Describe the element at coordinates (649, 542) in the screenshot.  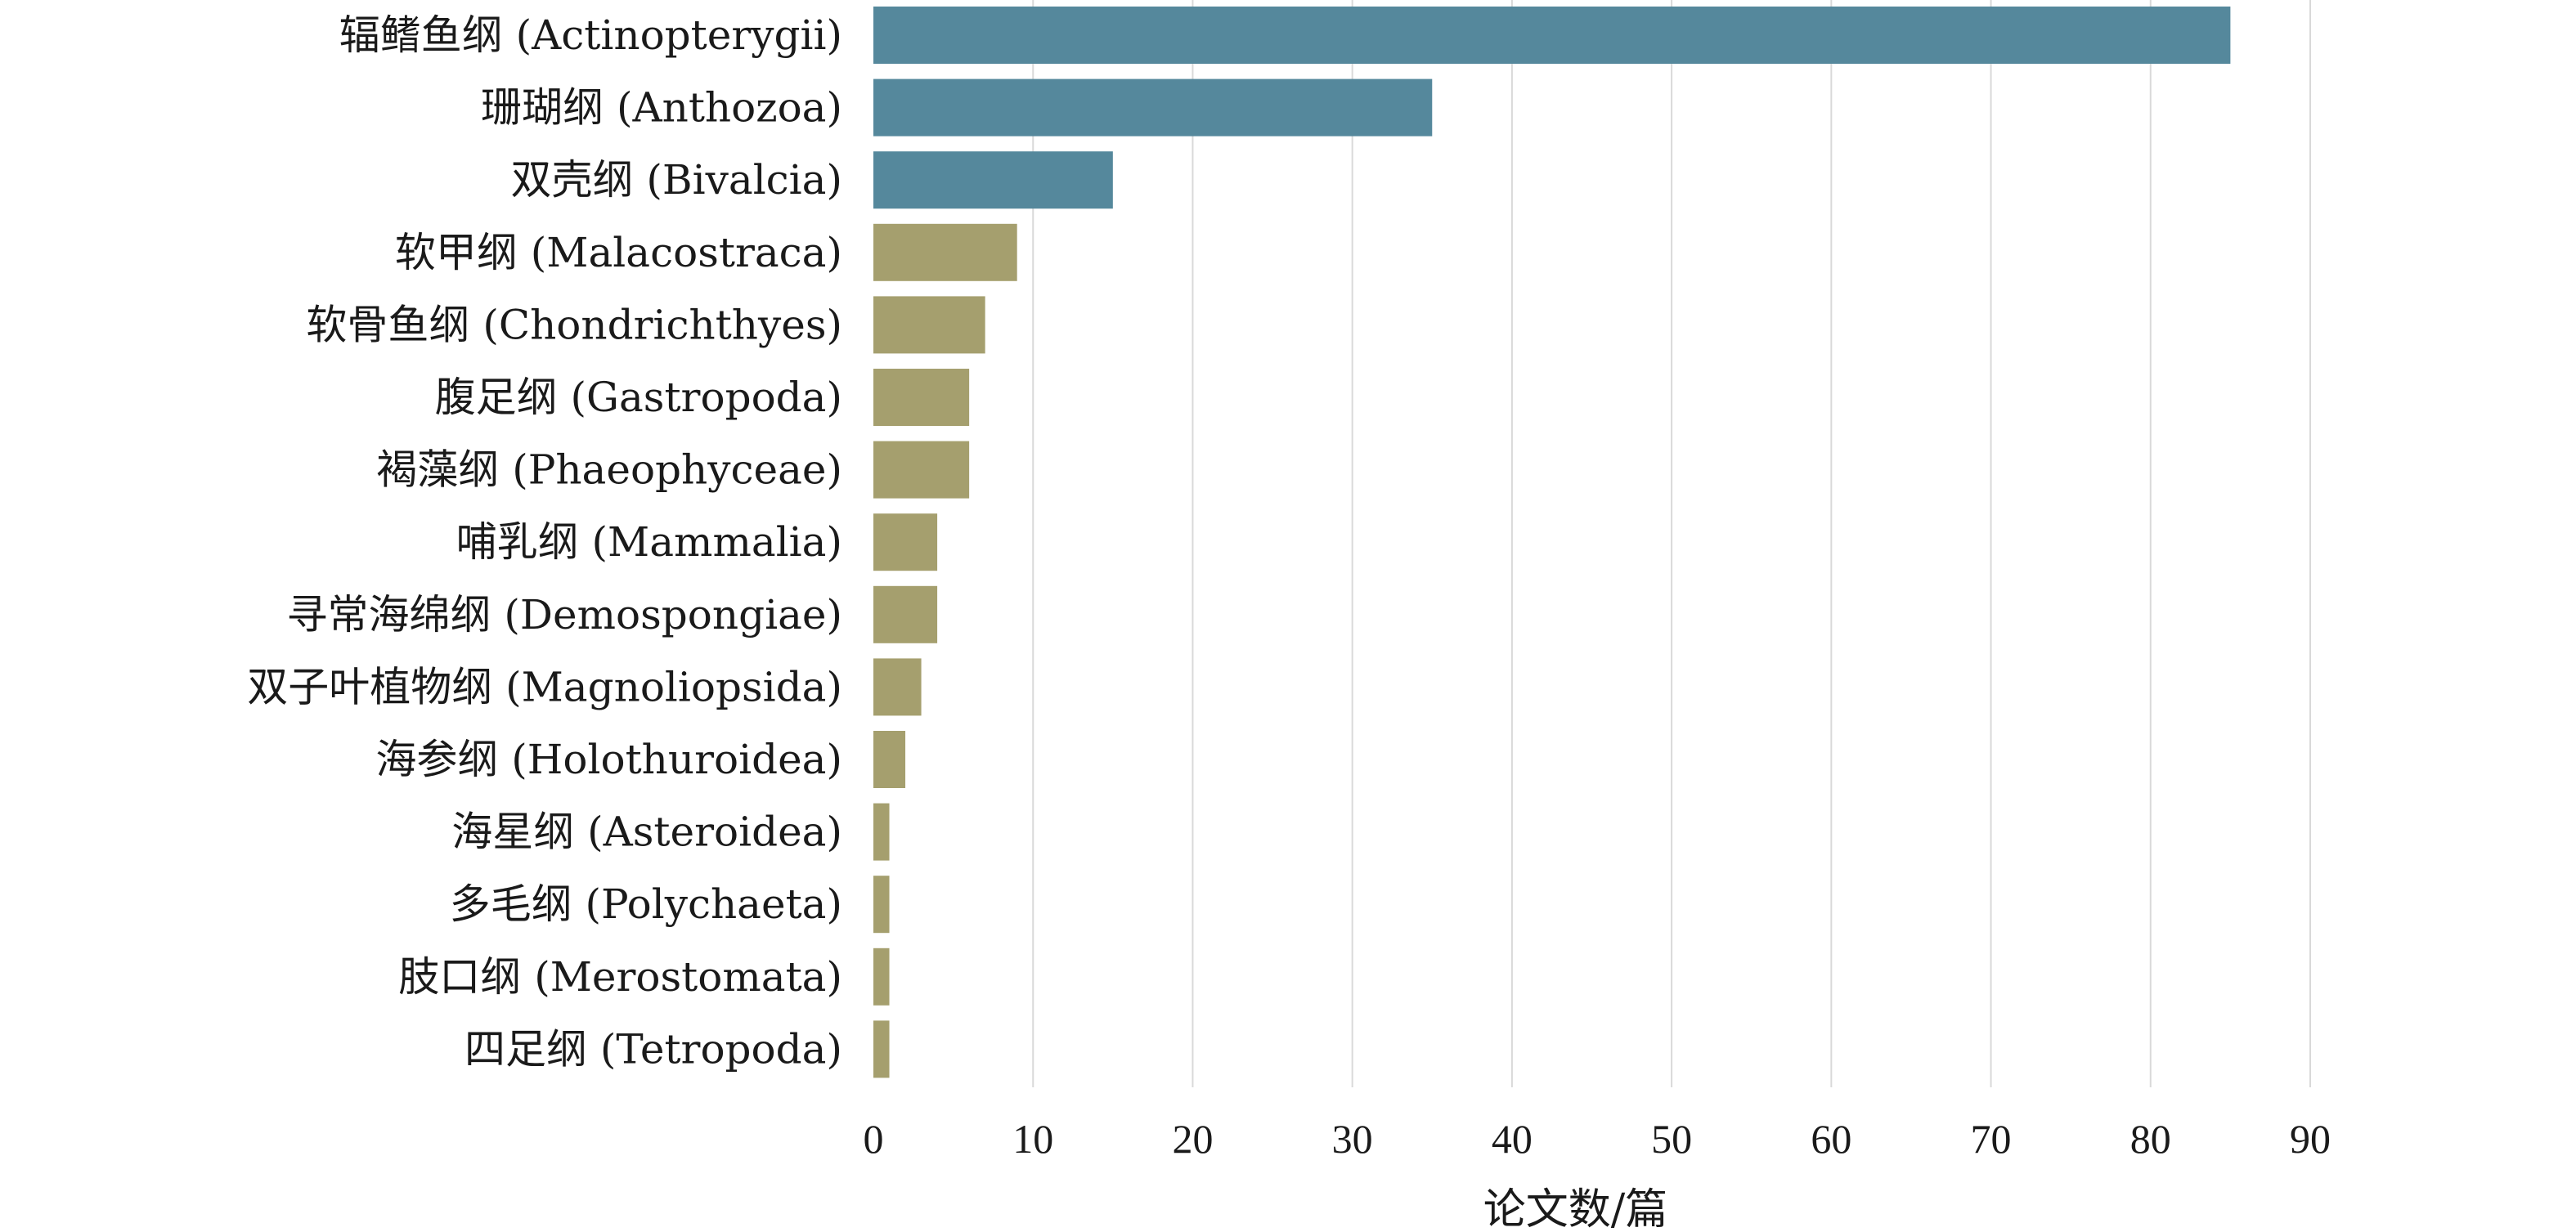
I see `category-label: 哺乳纲 (Mammalia)` at that location.